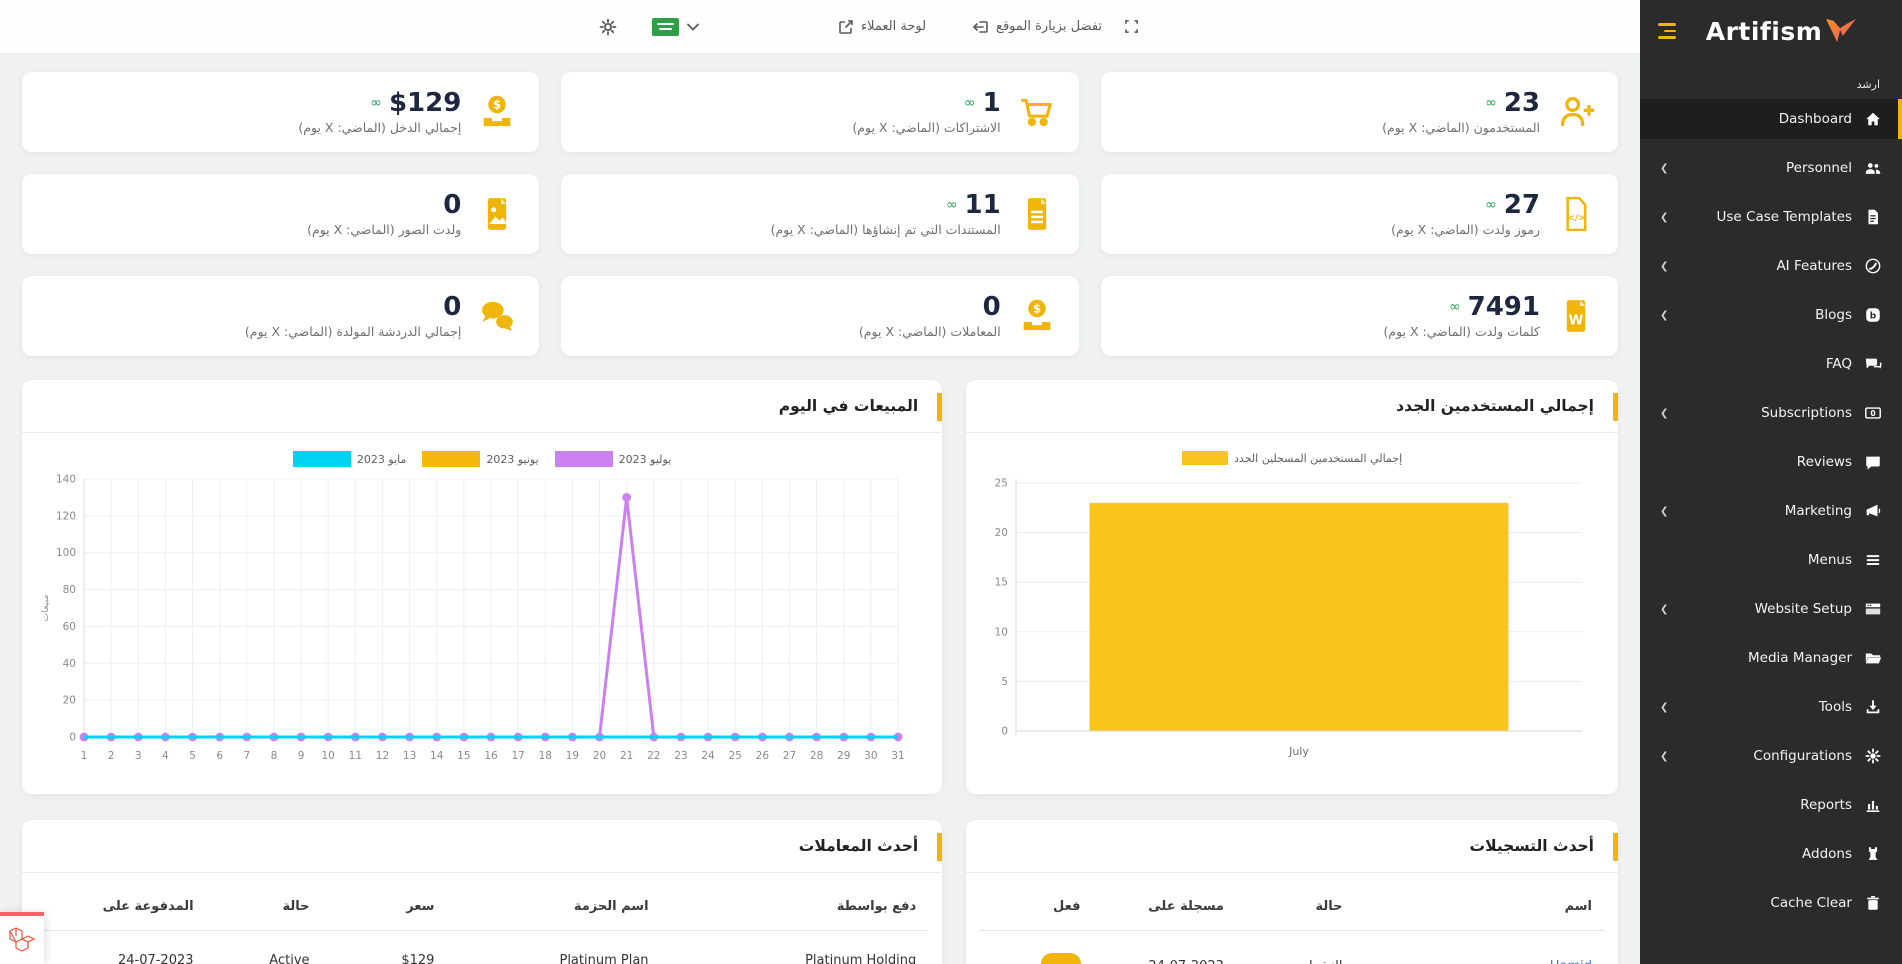  Describe the element at coordinates (1873, 560) in the screenshot. I see `menu-bars-icon` at that location.